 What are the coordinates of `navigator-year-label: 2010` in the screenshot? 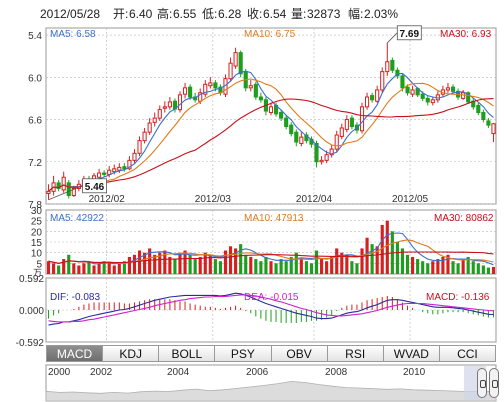 It's located at (414, 372).